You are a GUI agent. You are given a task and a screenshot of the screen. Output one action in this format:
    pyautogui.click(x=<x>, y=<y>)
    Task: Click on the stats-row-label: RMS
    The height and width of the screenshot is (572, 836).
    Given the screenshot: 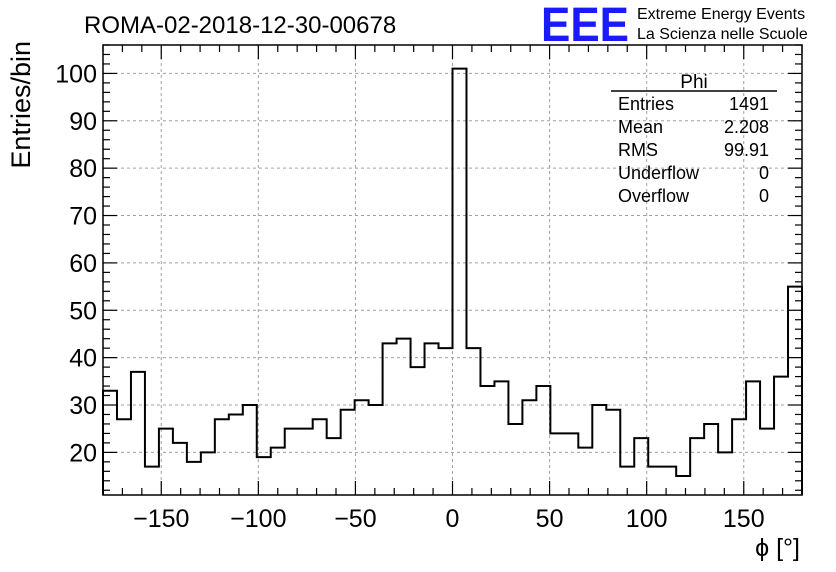 What is the action you would take?
    pyautogui.click(x=638, y=150)
    